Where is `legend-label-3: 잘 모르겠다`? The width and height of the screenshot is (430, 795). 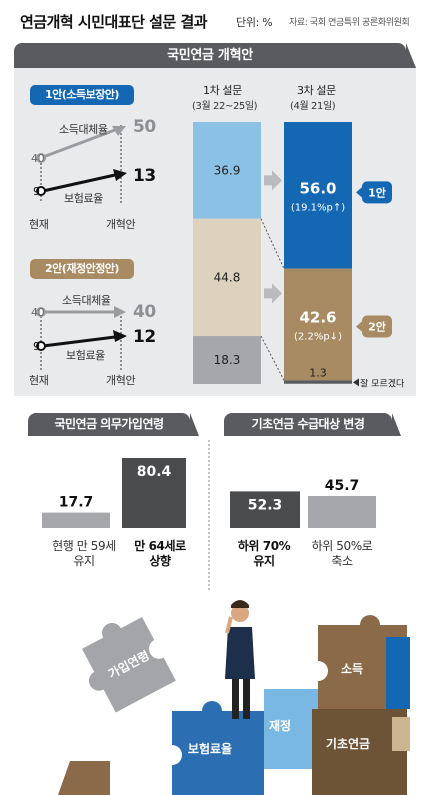
legend-label-3: 잘 모르겠다 is located at coordinates (382, 383).